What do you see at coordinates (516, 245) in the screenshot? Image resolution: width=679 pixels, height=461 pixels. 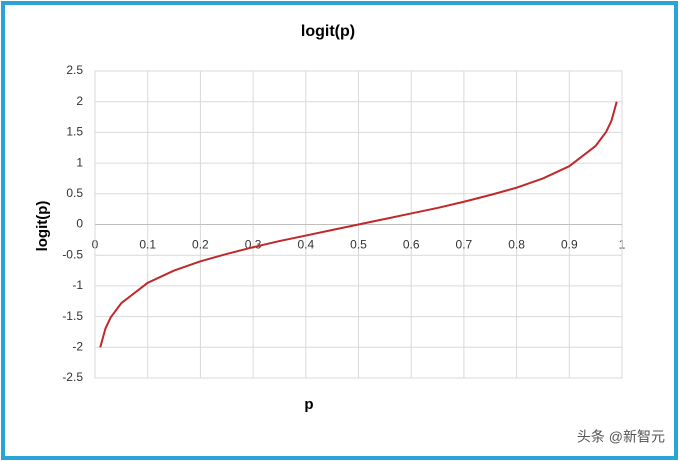 I see `x-tick-label: 0.8` at bounding box center [516, 245].